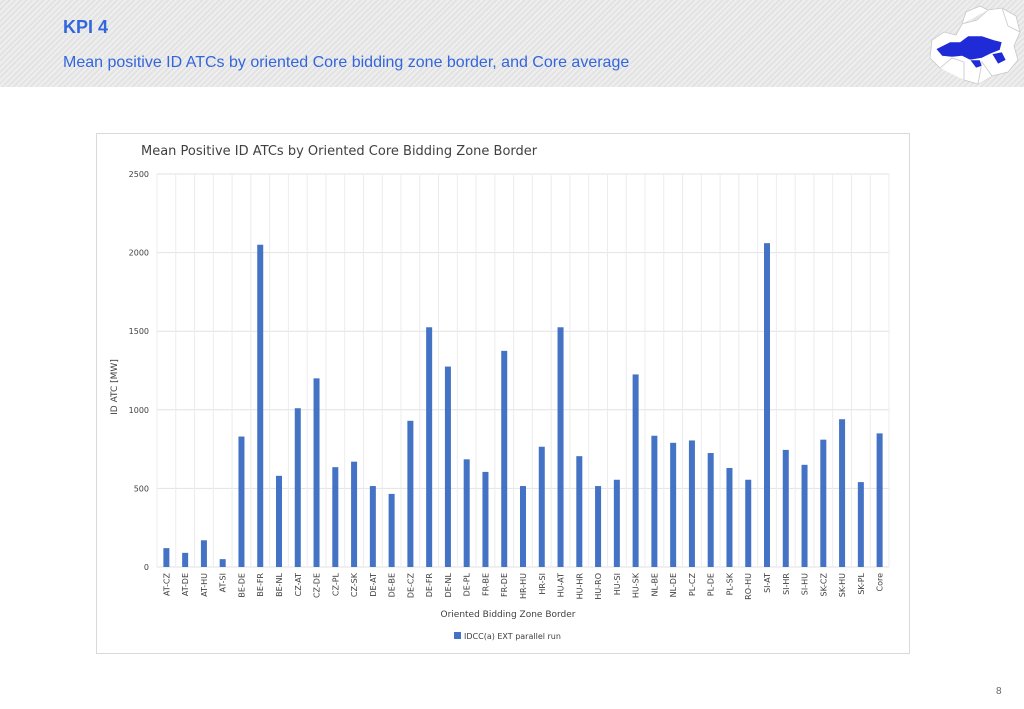 The width and height of the screenshot is (1024, 709). What do you see at coordinates (879, 500) in the screenshot?
I see `bar-core` at bounding box center [879, 500].